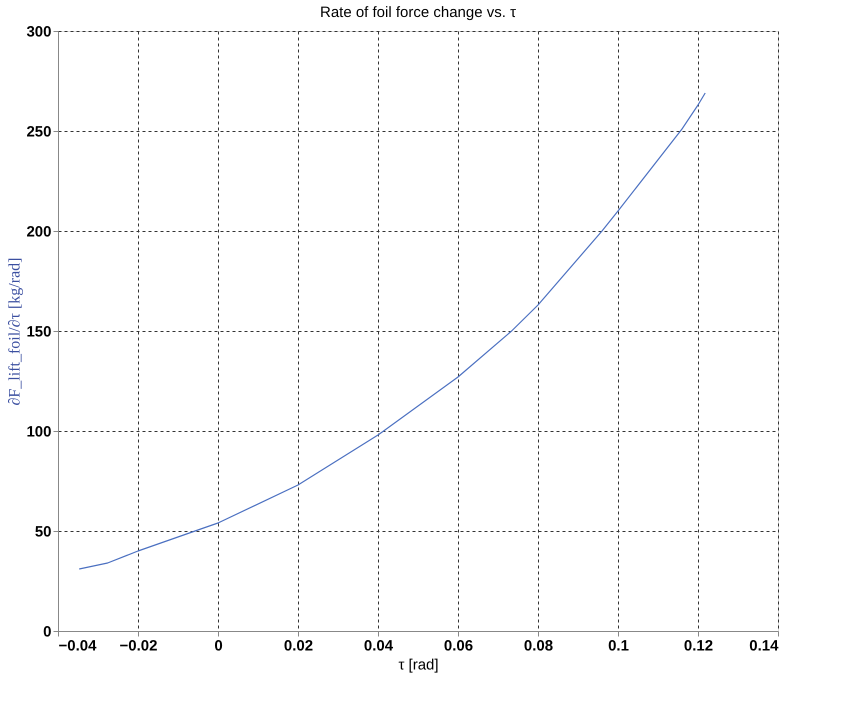 The image size is (856, 709). What do you see at coordinates (618, 646) in the screenshot?
I see `x-tick-label: 0.1` at bounding box center [618, 646].